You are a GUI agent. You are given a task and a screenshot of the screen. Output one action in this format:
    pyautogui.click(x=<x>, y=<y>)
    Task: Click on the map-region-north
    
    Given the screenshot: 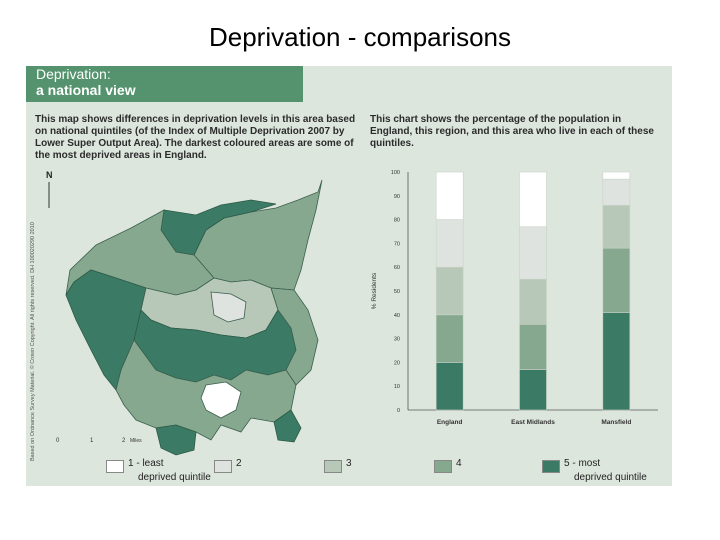 What is the action you would take?
    pyautogui.click(x=258, y=235)
    